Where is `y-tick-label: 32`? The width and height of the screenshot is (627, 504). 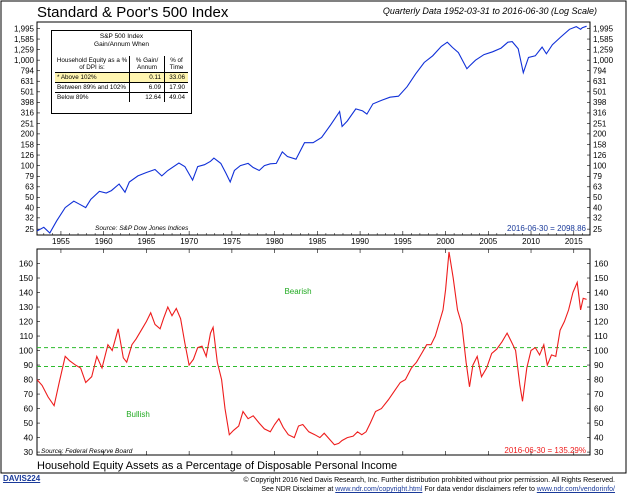 y-tick-label: 32 is located at coordinates (597, 218).